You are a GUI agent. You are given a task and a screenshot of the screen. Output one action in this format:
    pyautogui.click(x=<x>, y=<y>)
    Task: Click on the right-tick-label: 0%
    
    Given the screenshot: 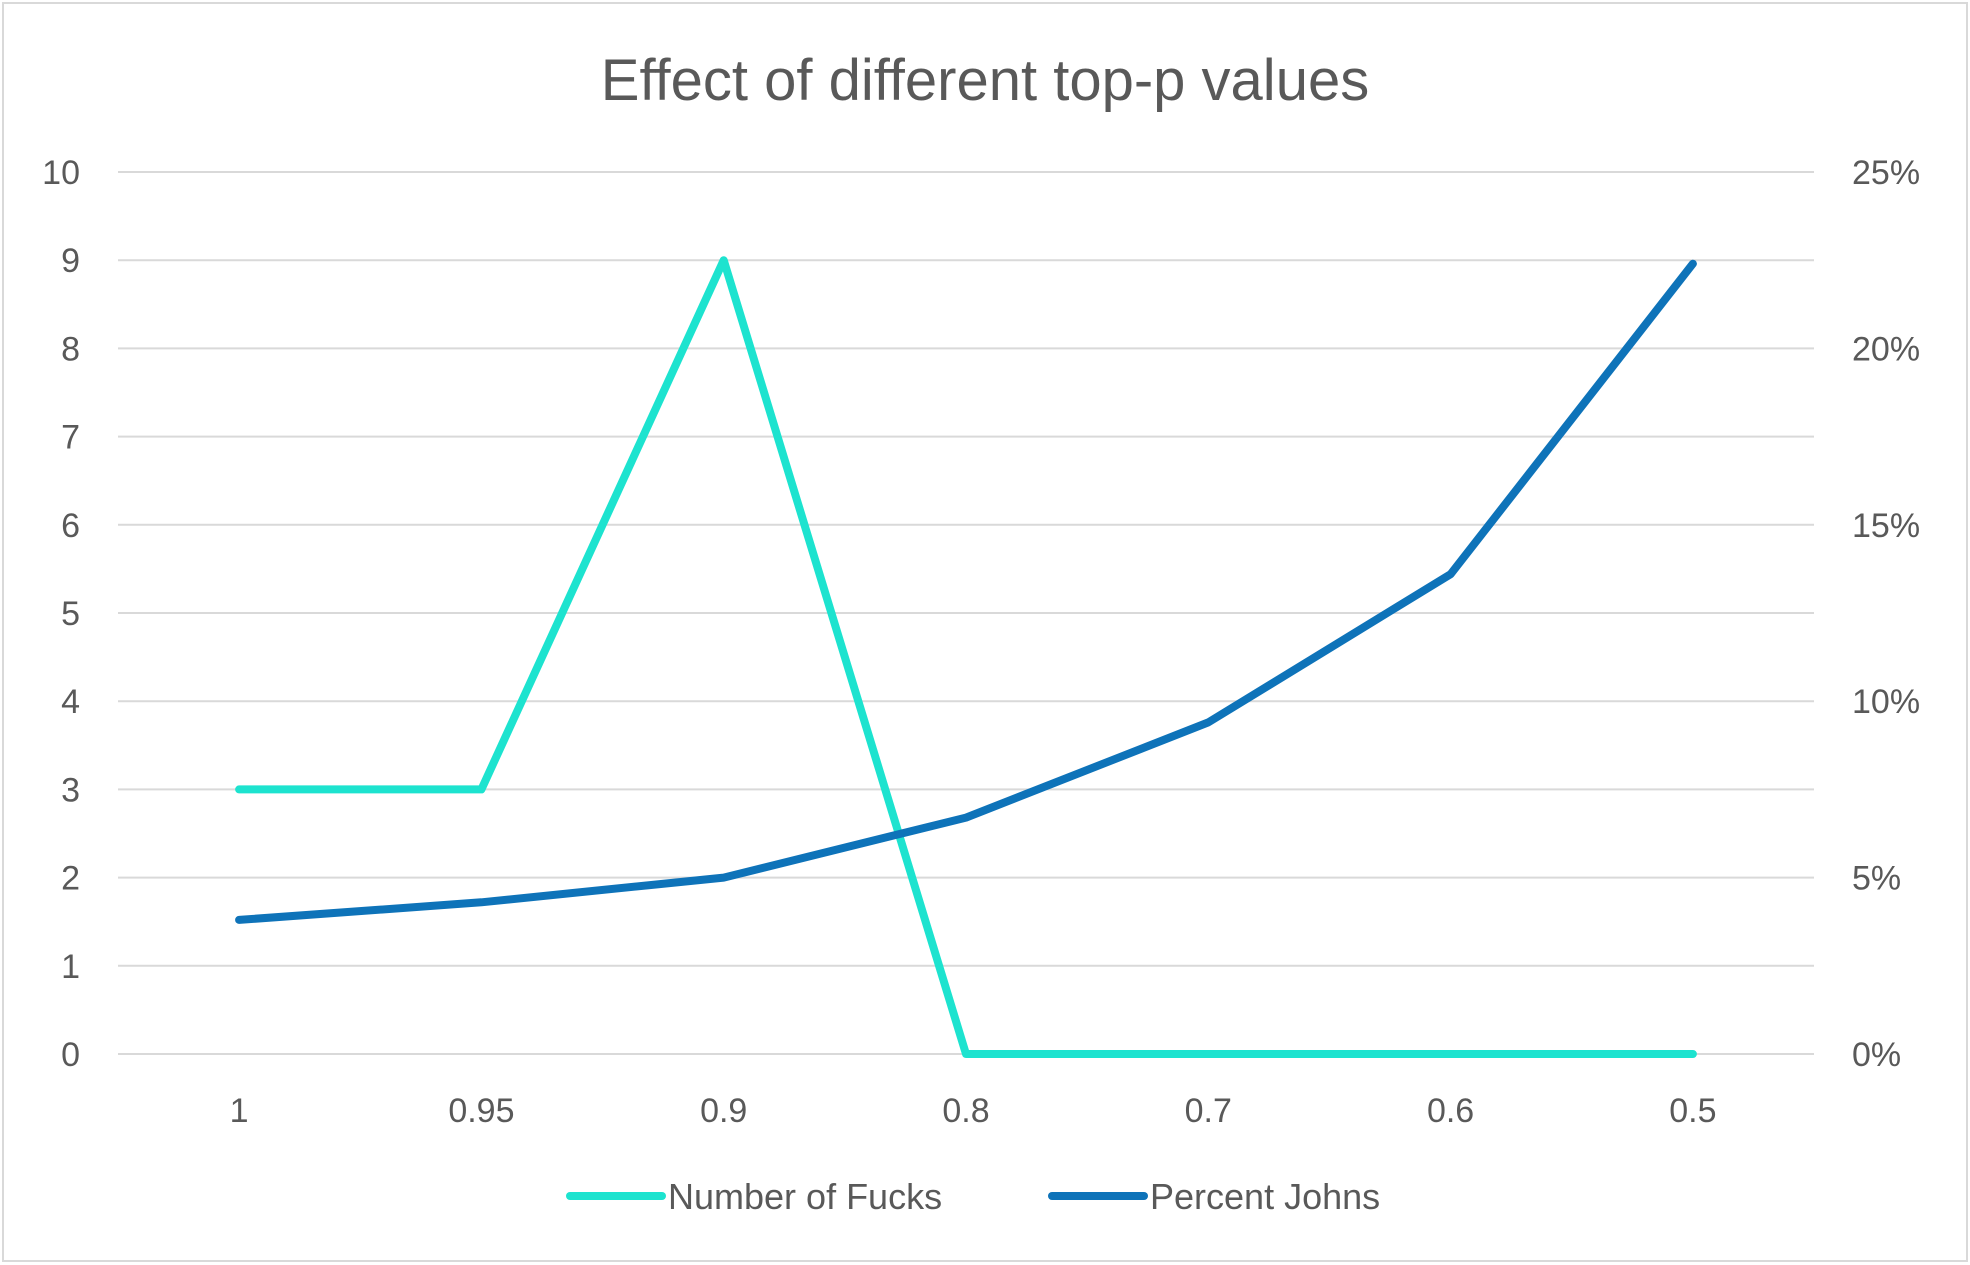 What is the action you would take?
    pyautogui.click(x=1876, y=1055)
    